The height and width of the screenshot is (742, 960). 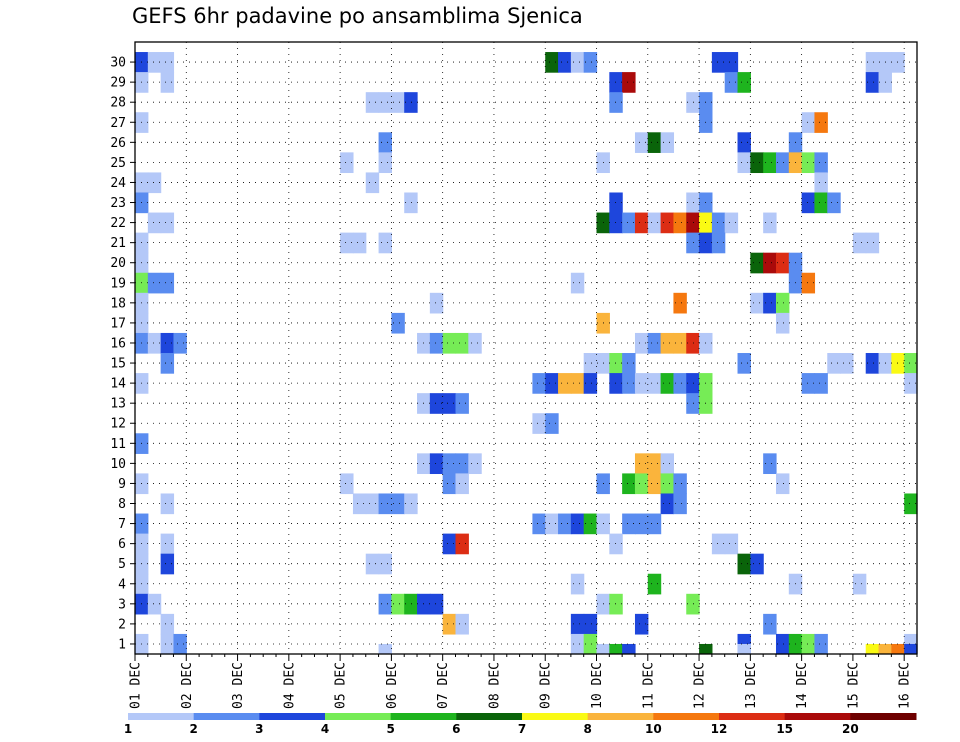 I want to click on legend-label: 3, so click(x=259, y=729).